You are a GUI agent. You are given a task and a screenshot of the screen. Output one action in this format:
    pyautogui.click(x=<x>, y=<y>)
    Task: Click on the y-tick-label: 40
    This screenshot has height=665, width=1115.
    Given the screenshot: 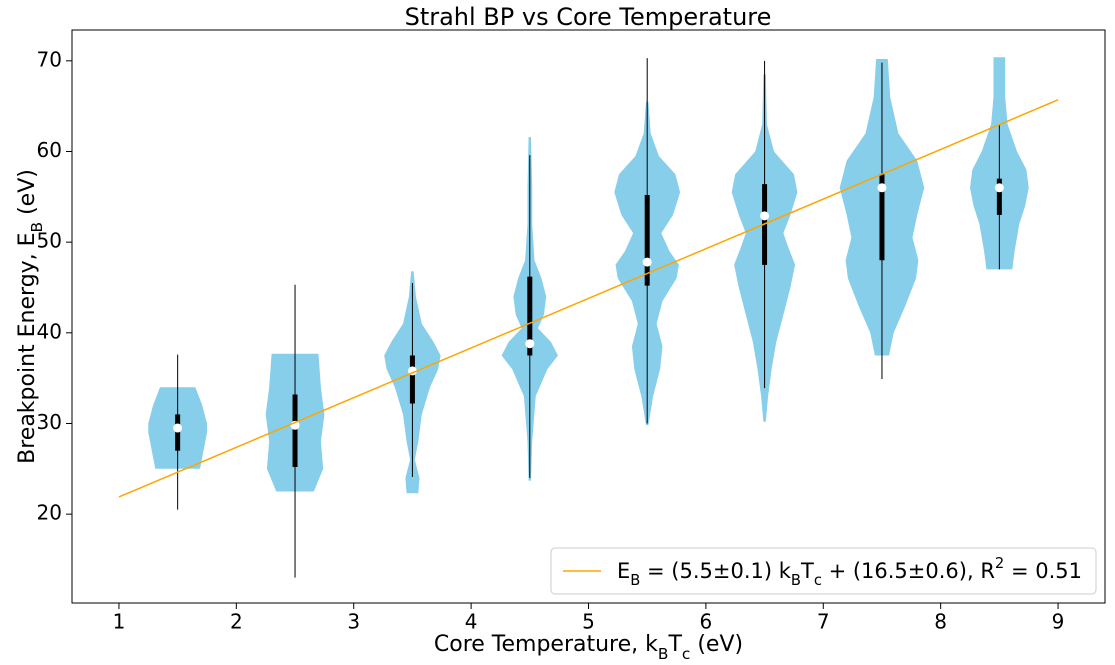 What is the action you would take?
    pyautogui.click(x=49, y=331)
    